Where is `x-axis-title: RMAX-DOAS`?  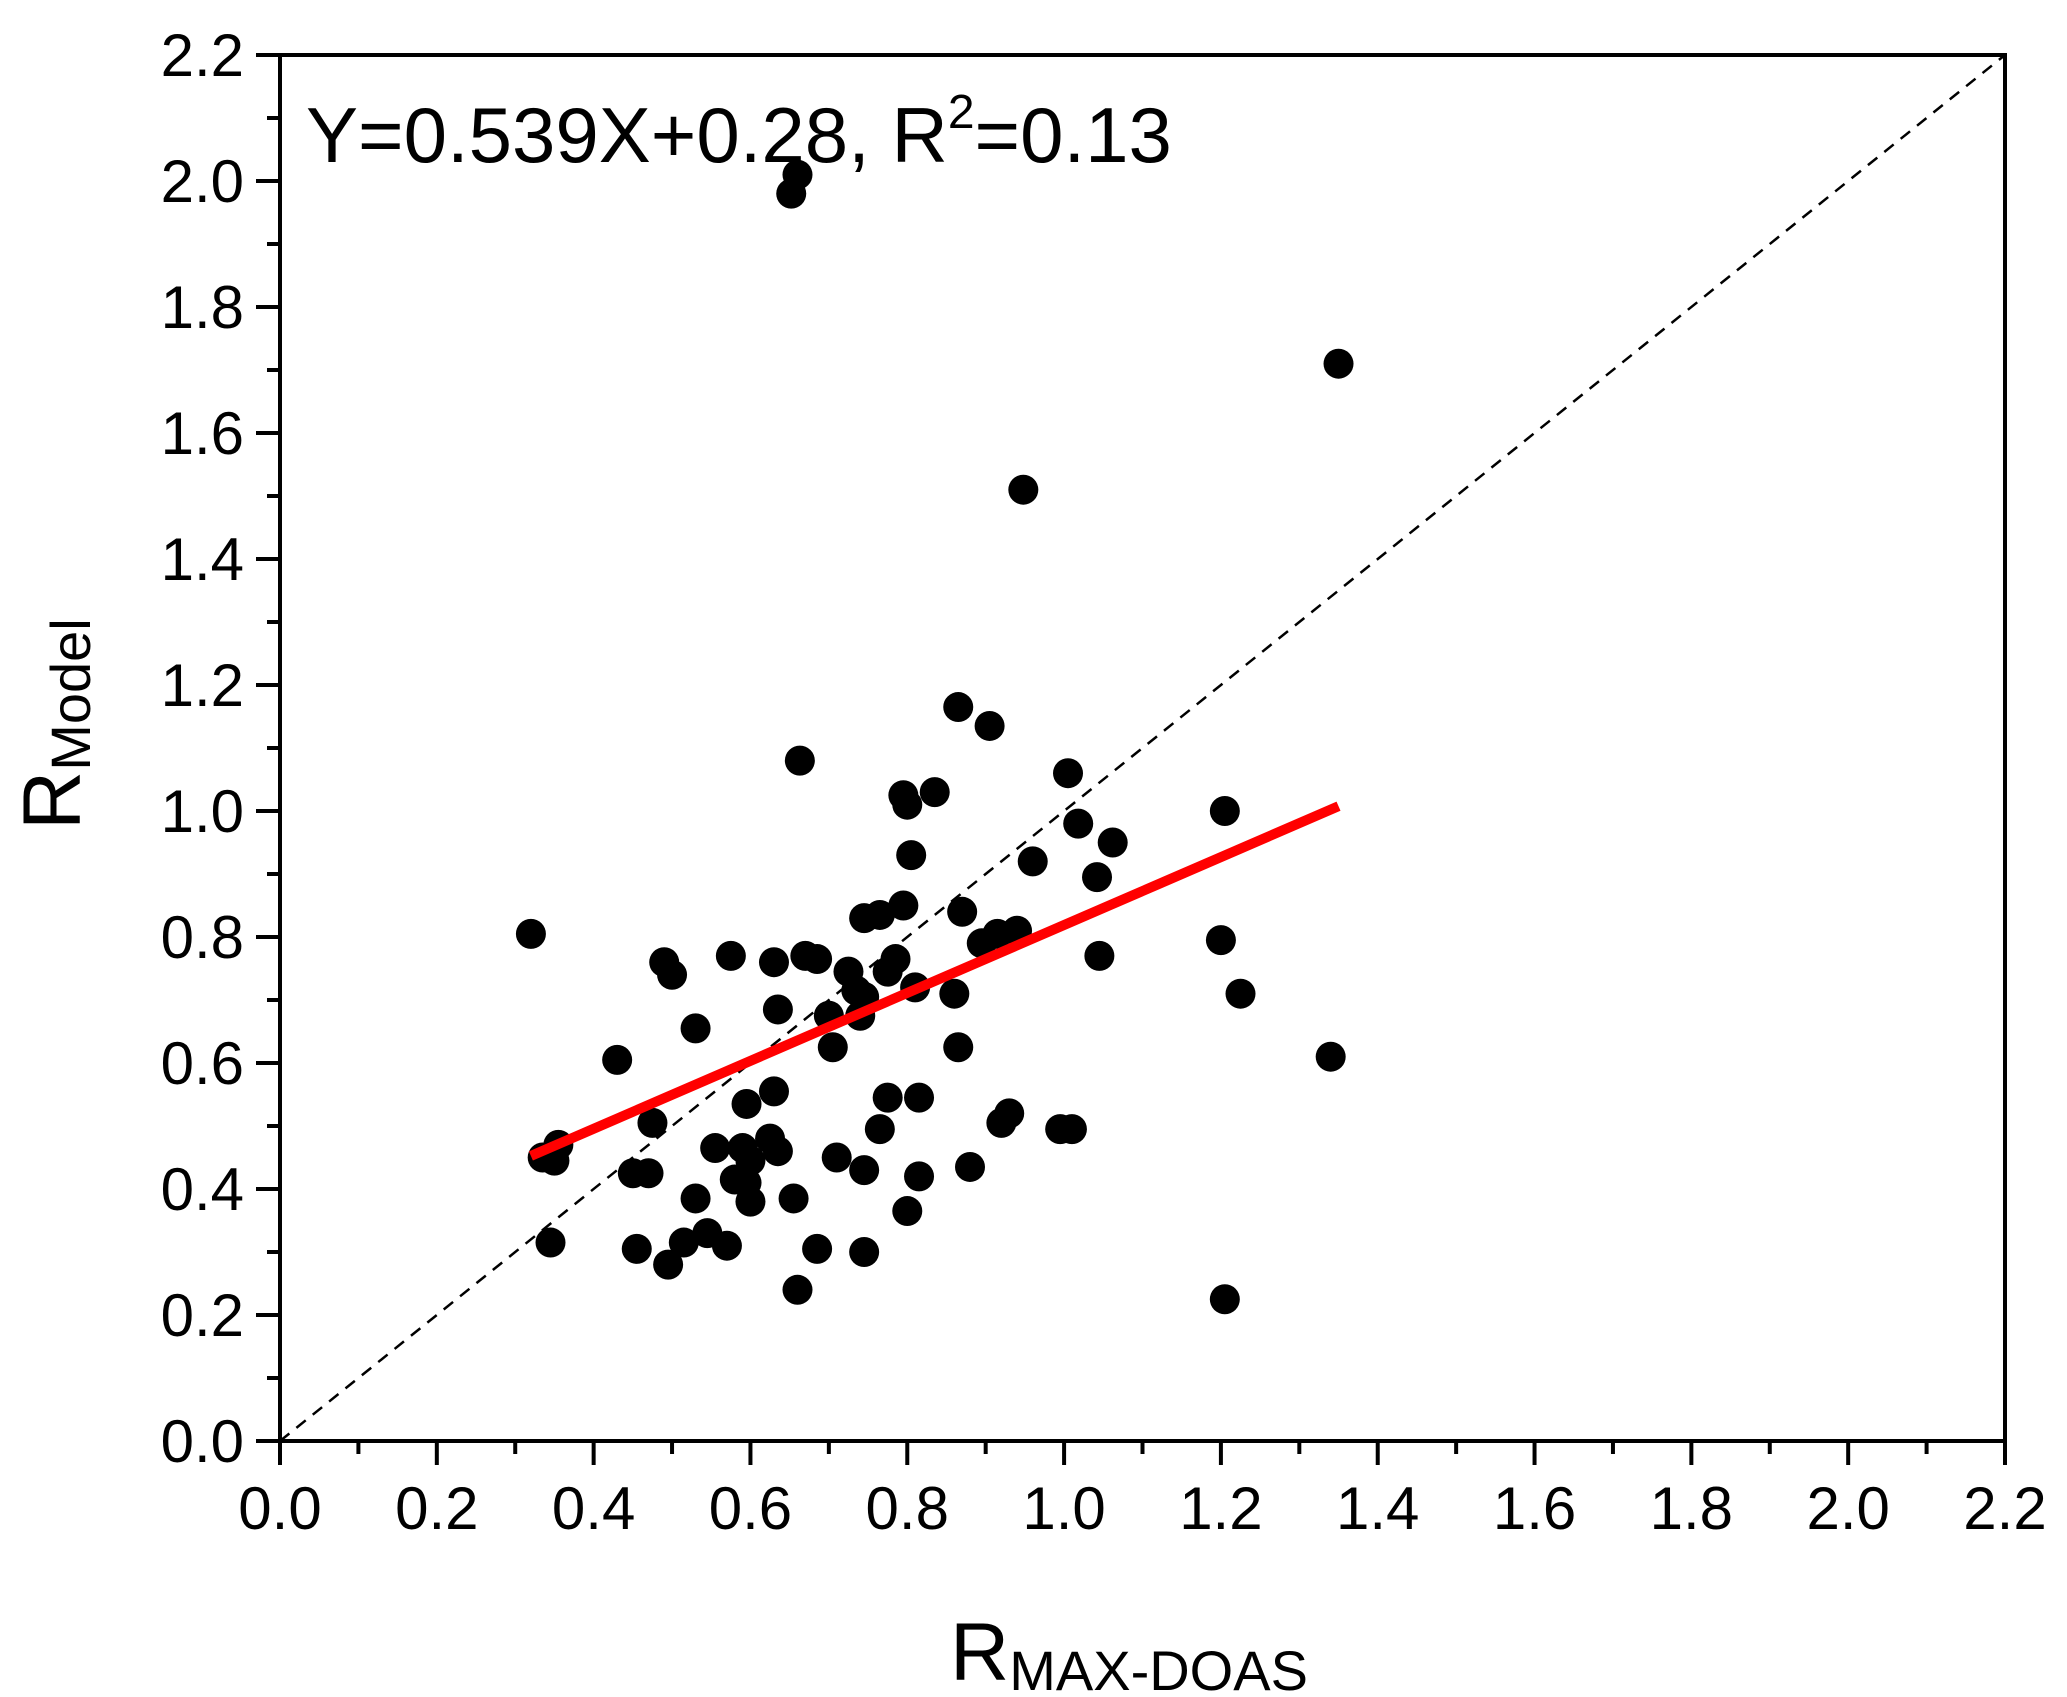 x-axis-title: RMAX-DOAS is located at coordinates (1129, 1652).